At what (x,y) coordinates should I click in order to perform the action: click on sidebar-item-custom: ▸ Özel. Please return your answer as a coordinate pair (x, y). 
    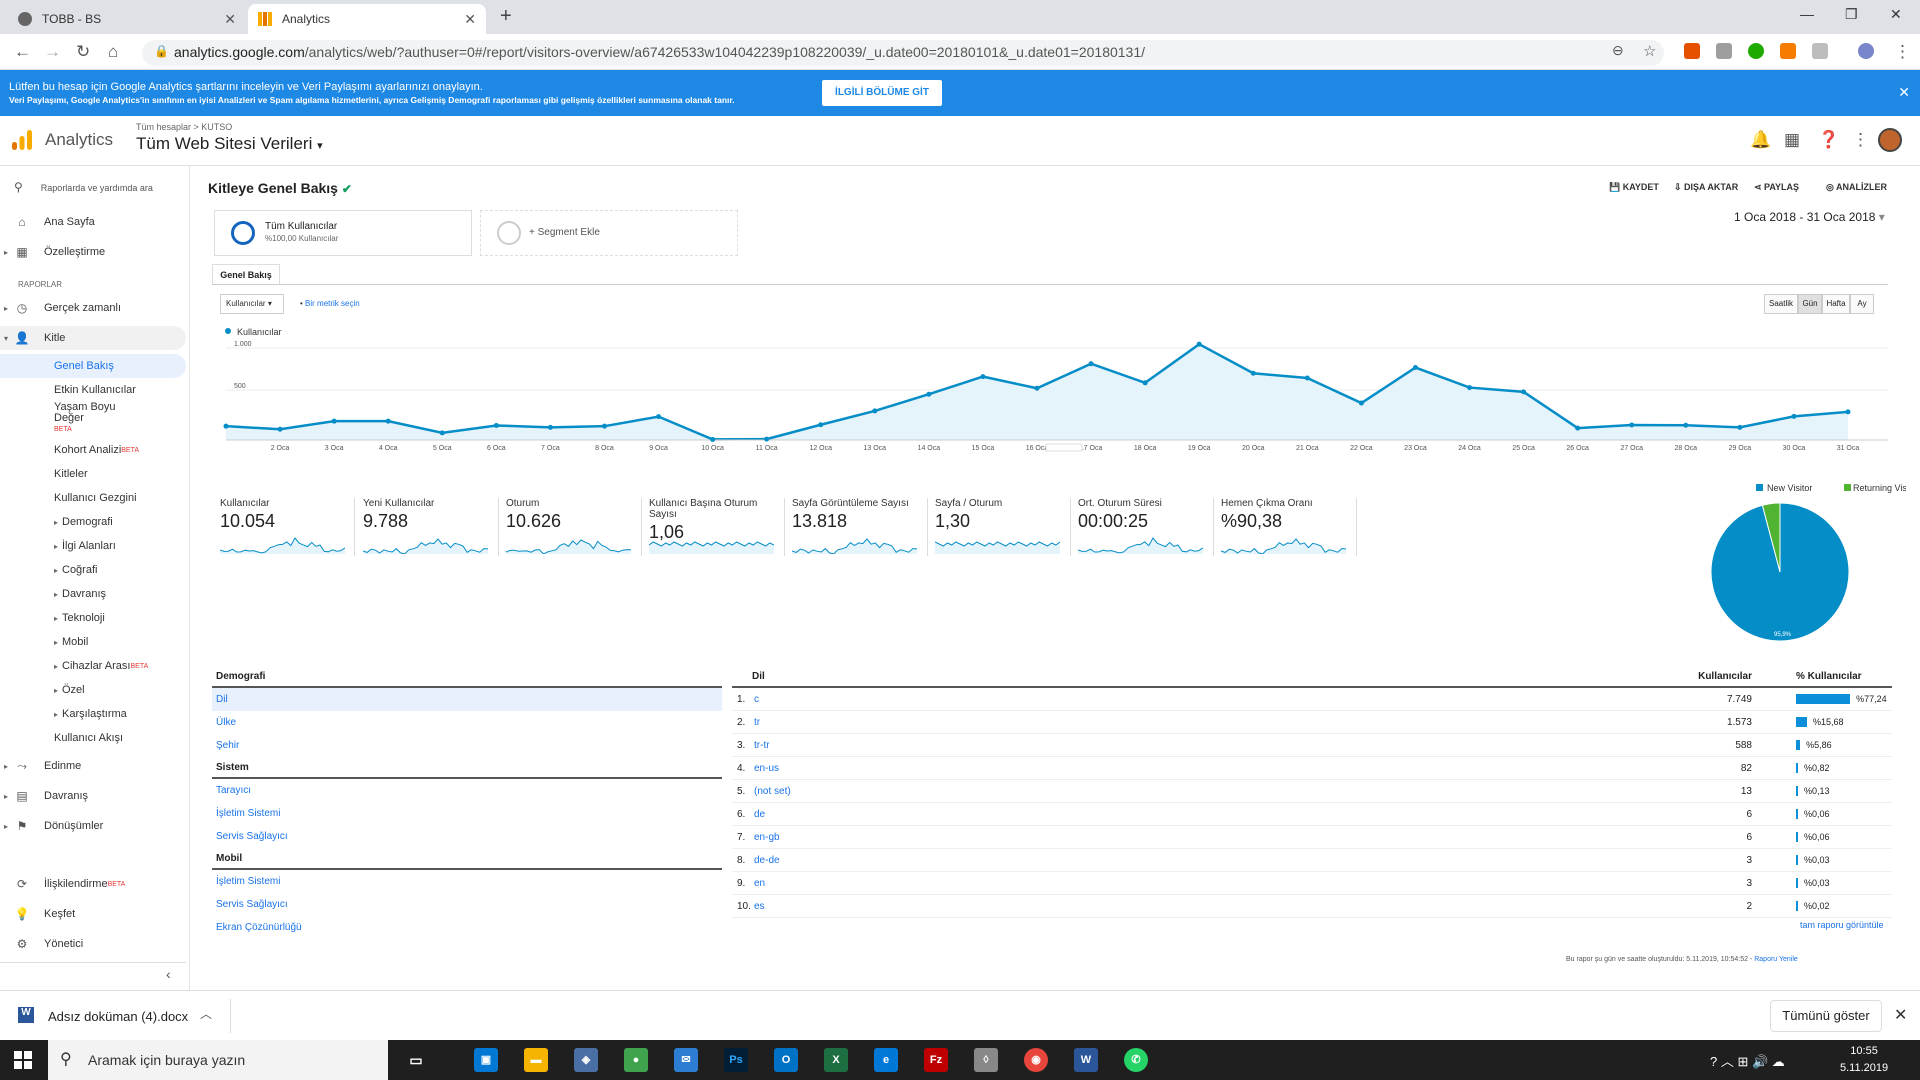
    Looking at the image, I should click on (69, 690).